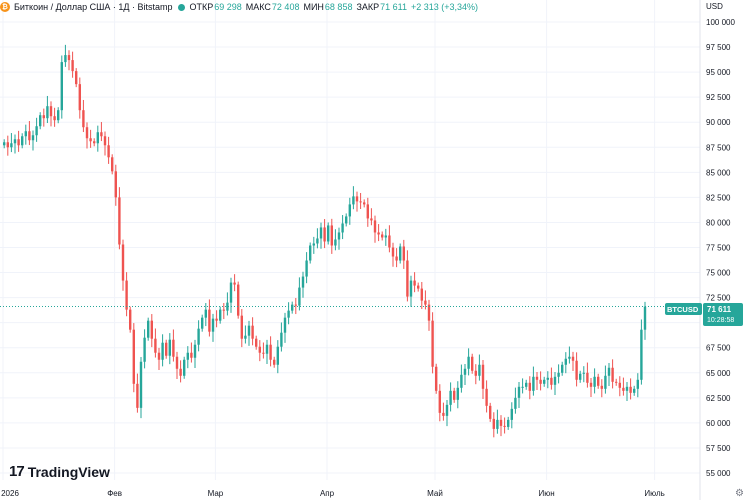 The image size is (750, 500). What do you see at coordinates (718, 448) in the screenshot?
I see `y-tick-label: 57 500` at bounding box center [718, 448].